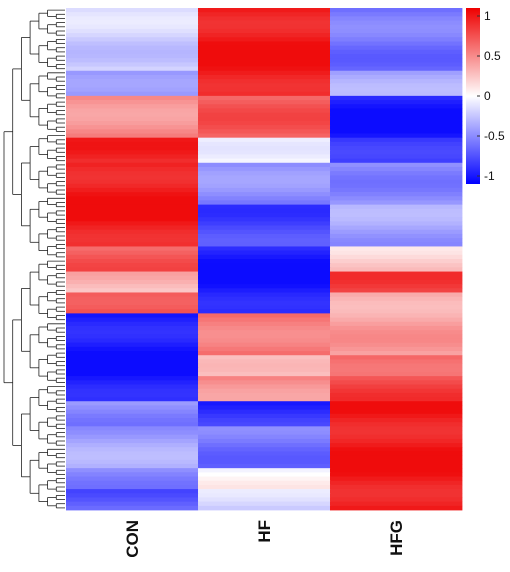 This screenshot has height=572, width=510. I want to click on colorbar-tick-label: 0, so click(487, 96).